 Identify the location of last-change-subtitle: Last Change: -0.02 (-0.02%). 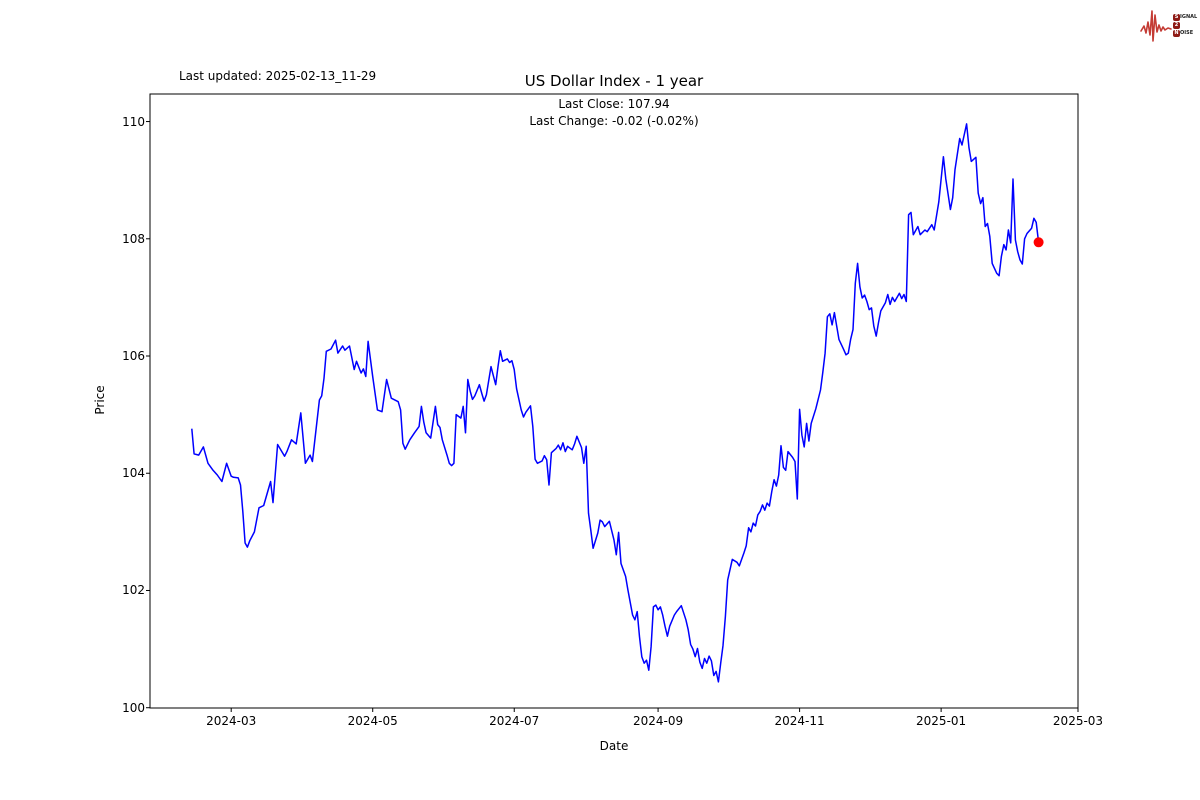
(614, 121).